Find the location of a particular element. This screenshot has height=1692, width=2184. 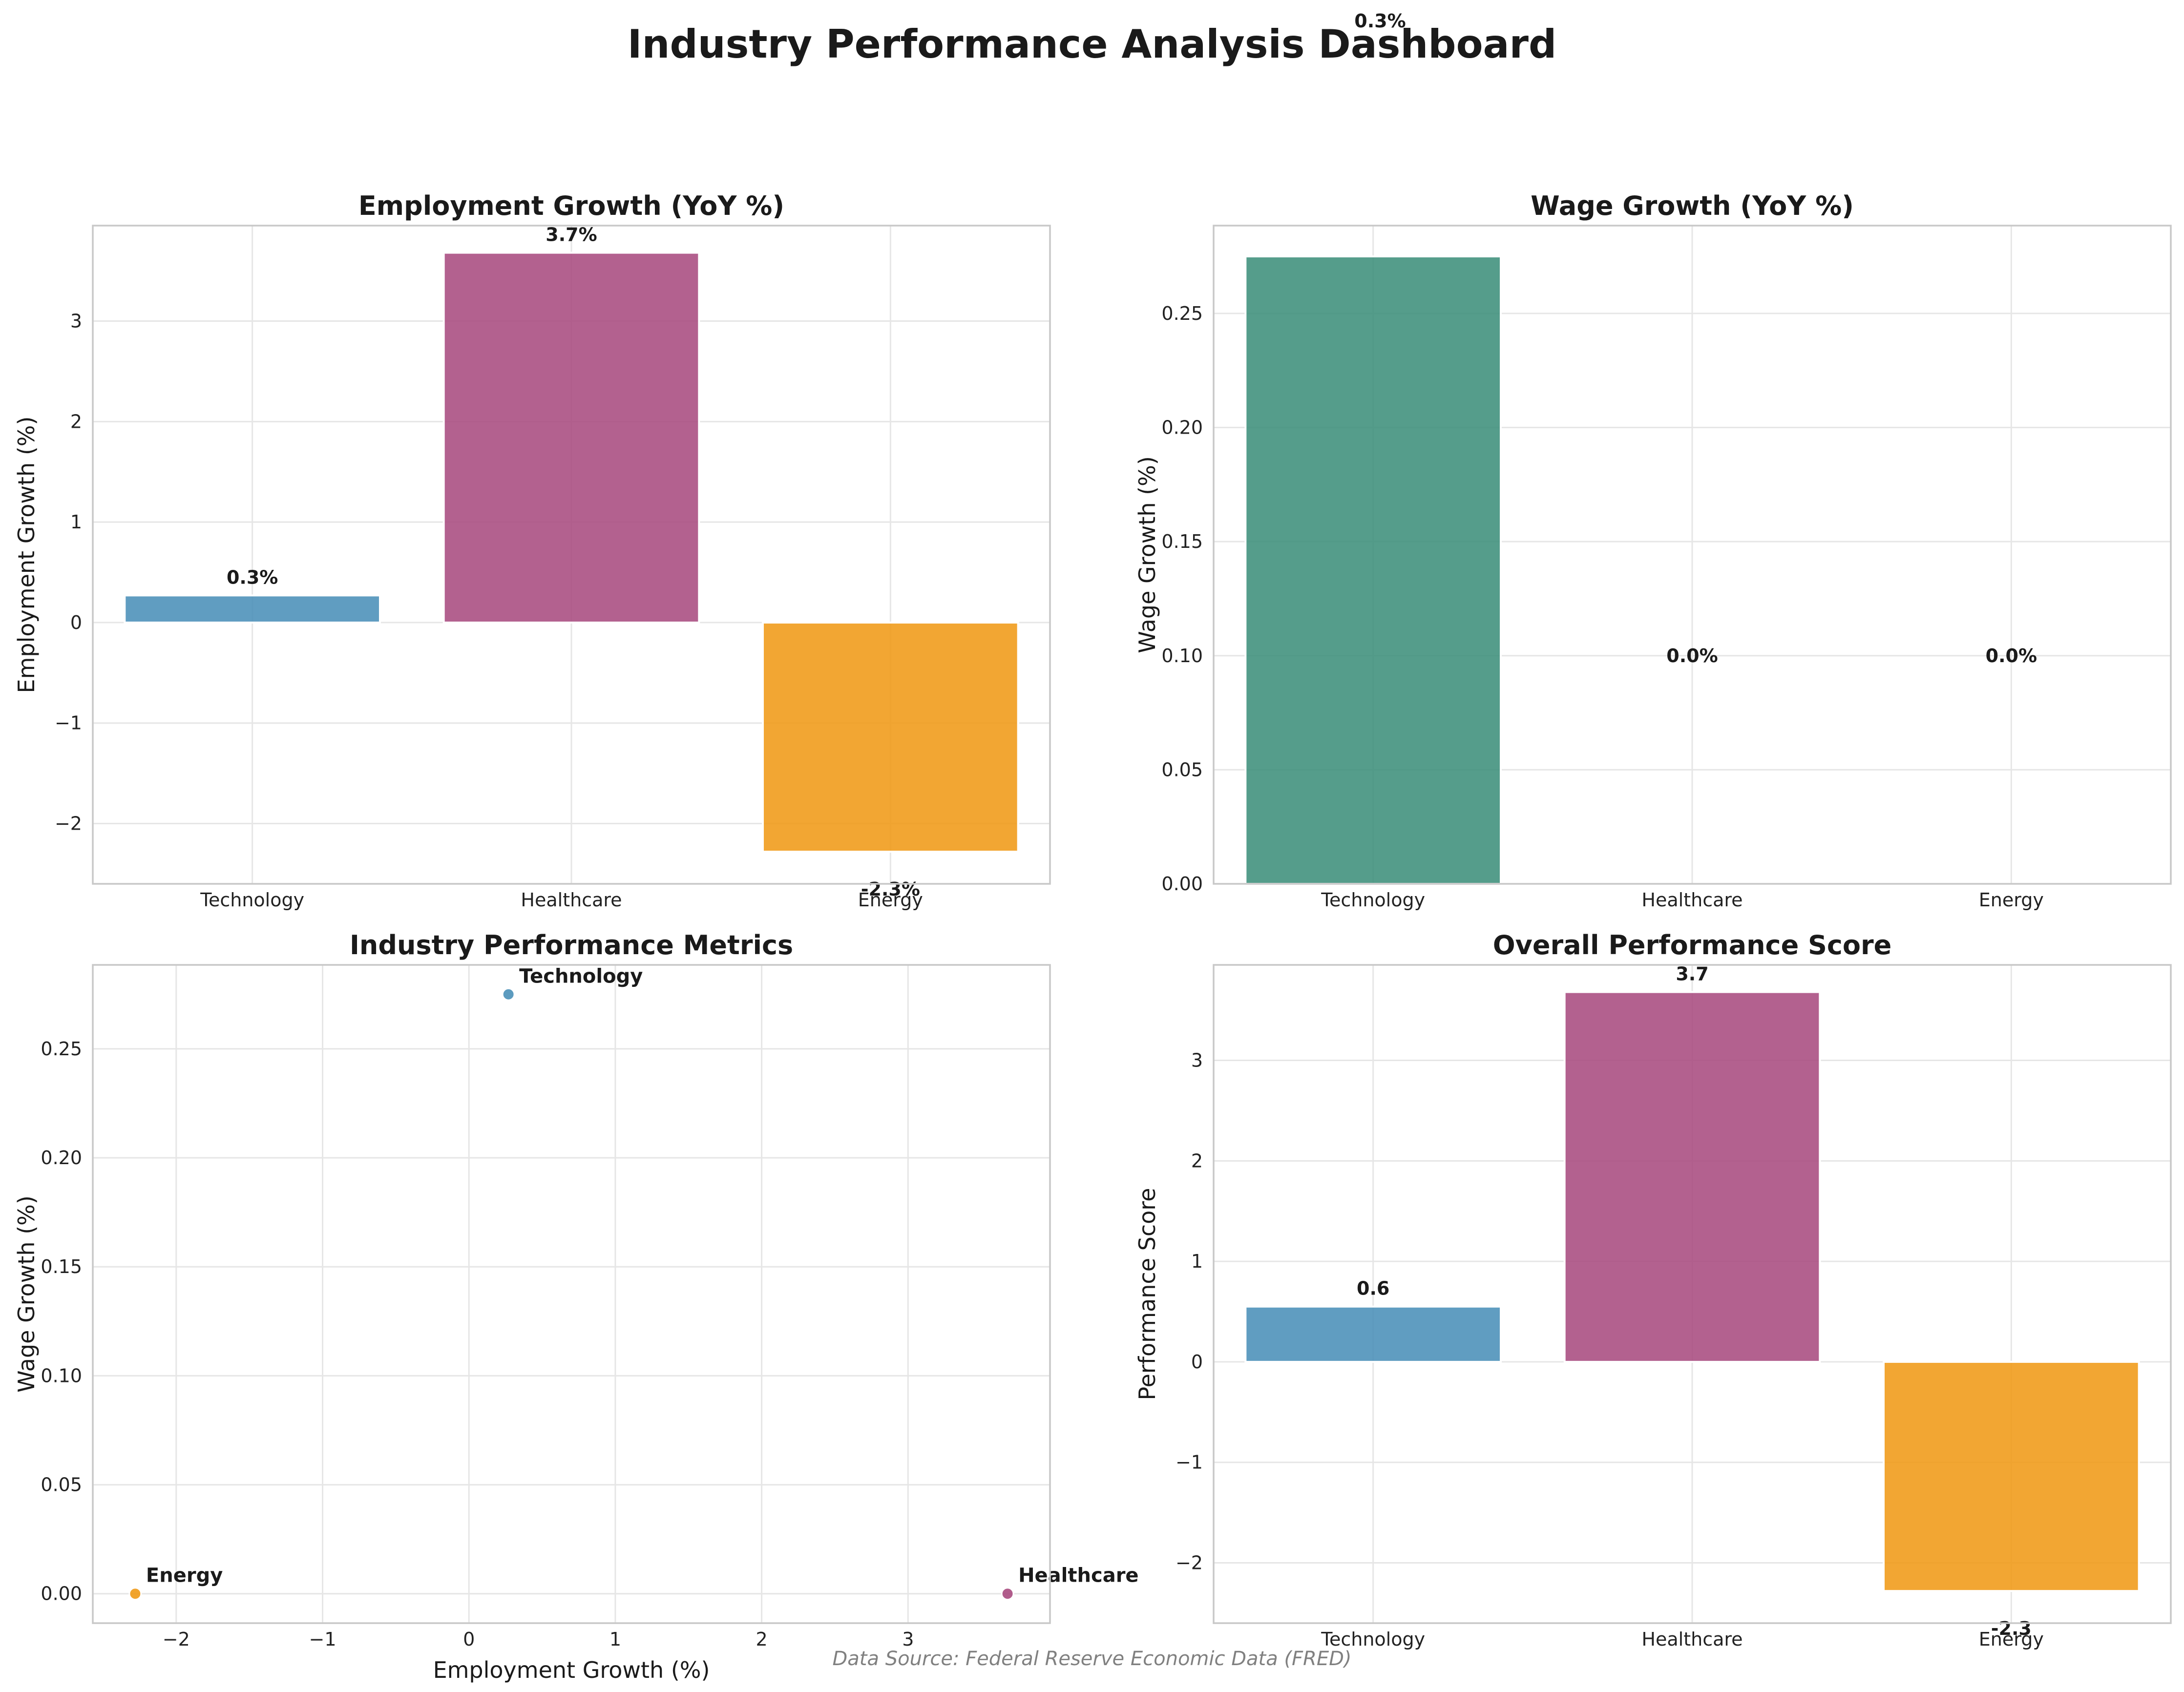

point-healthcare is located at coordinates (1007, 1594).